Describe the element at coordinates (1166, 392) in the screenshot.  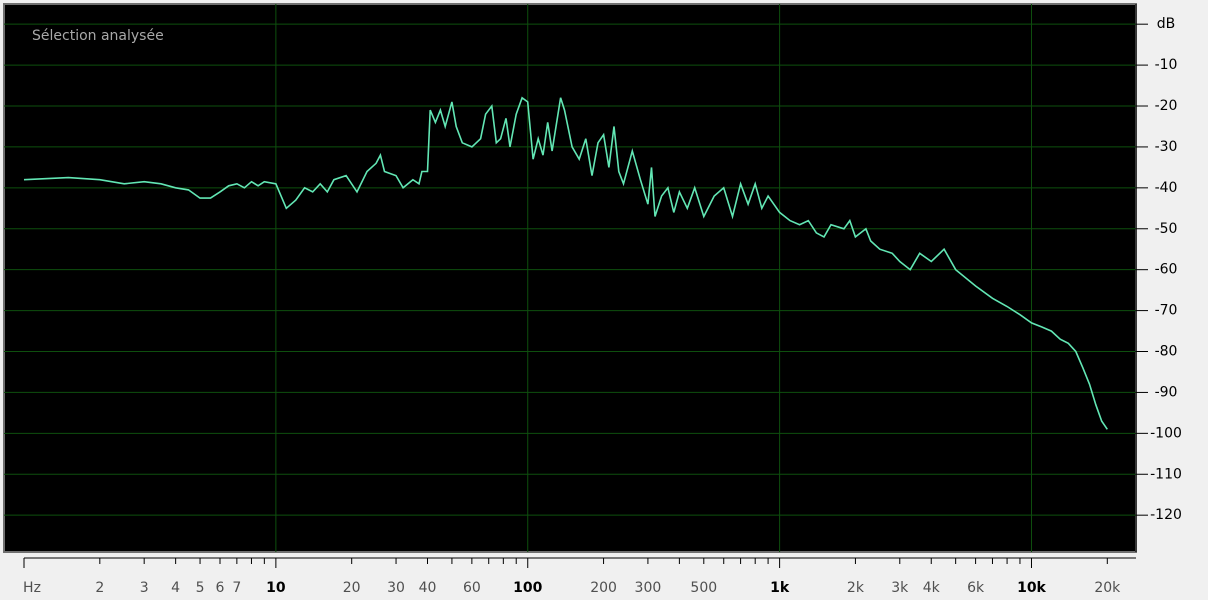
I see `y-tick-label: -90` at that location.